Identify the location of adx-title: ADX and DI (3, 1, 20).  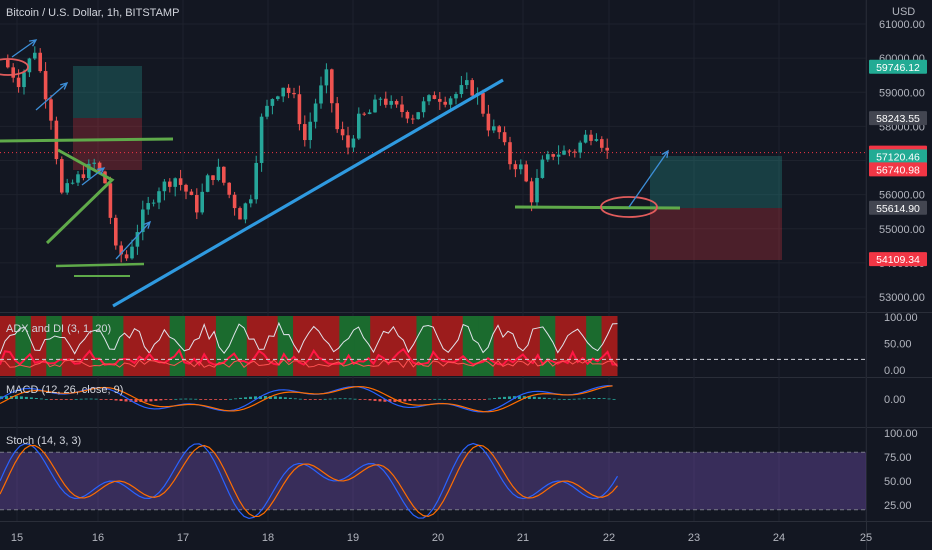
(58, 329).